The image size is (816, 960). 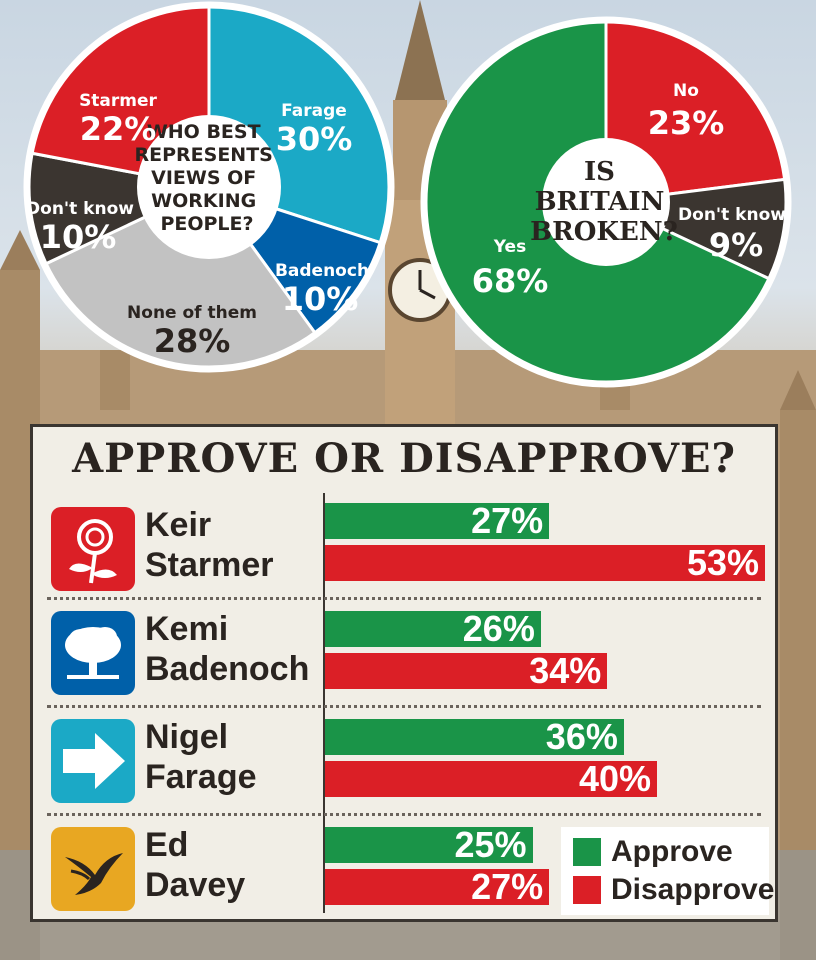 What do you see at coordinates (118, 129) in the screenshot?
I see `slice-value-starmer: 22%` at bounding box center [118, 129].